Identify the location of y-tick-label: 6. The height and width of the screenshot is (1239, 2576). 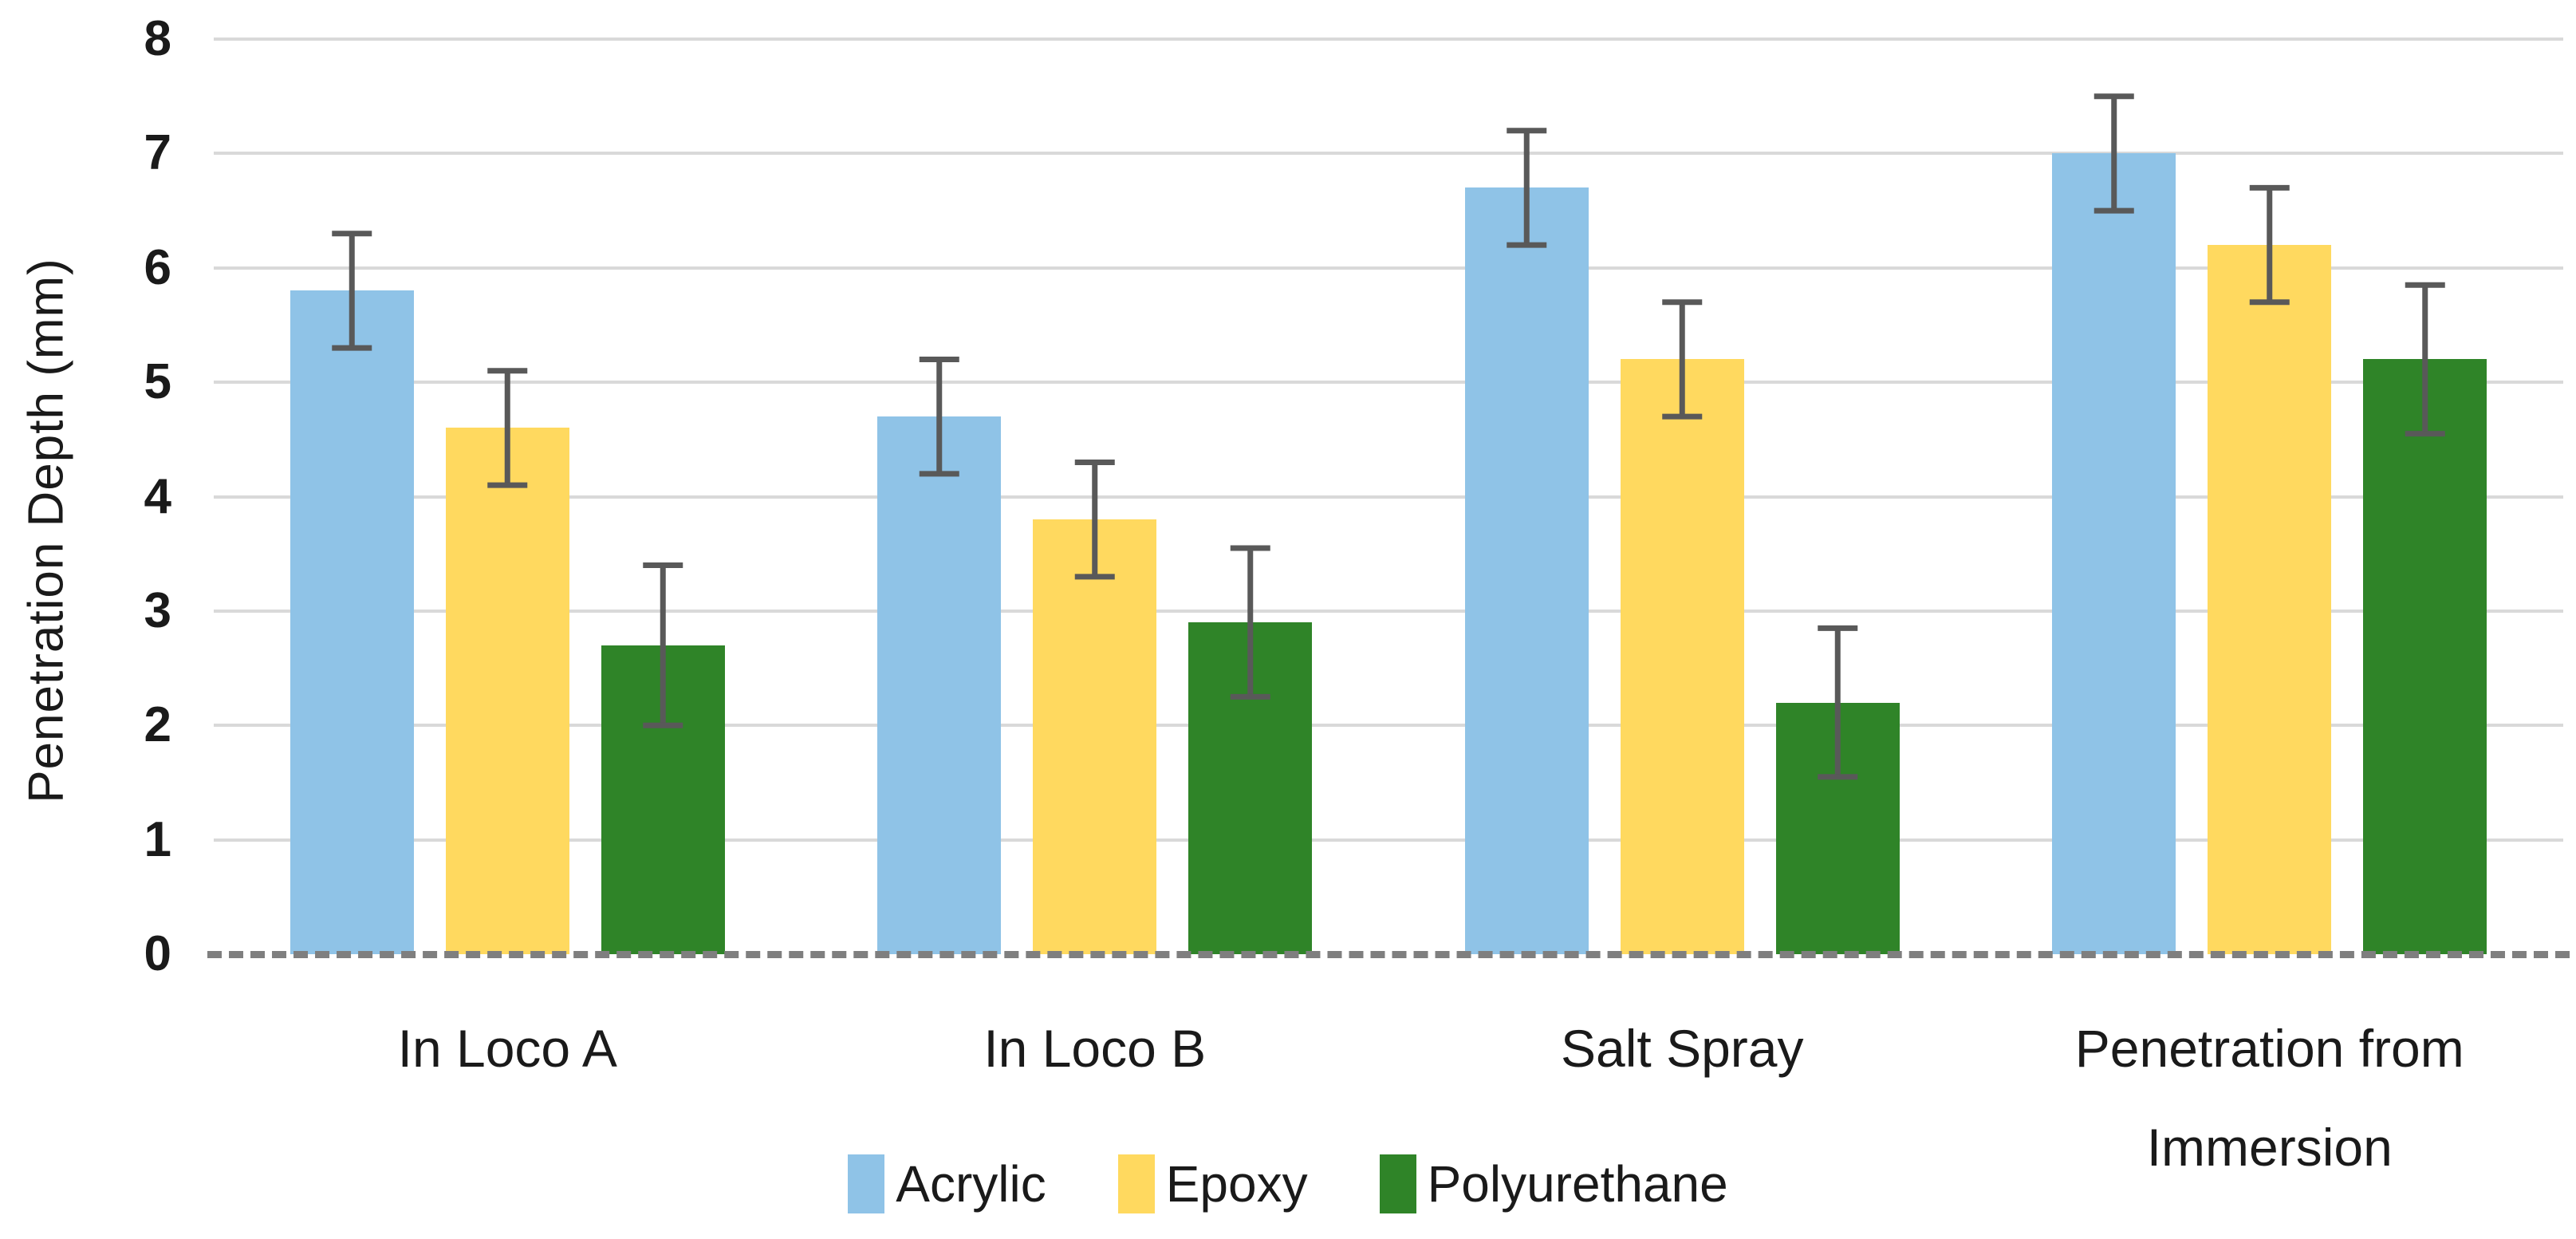
(157, 267).